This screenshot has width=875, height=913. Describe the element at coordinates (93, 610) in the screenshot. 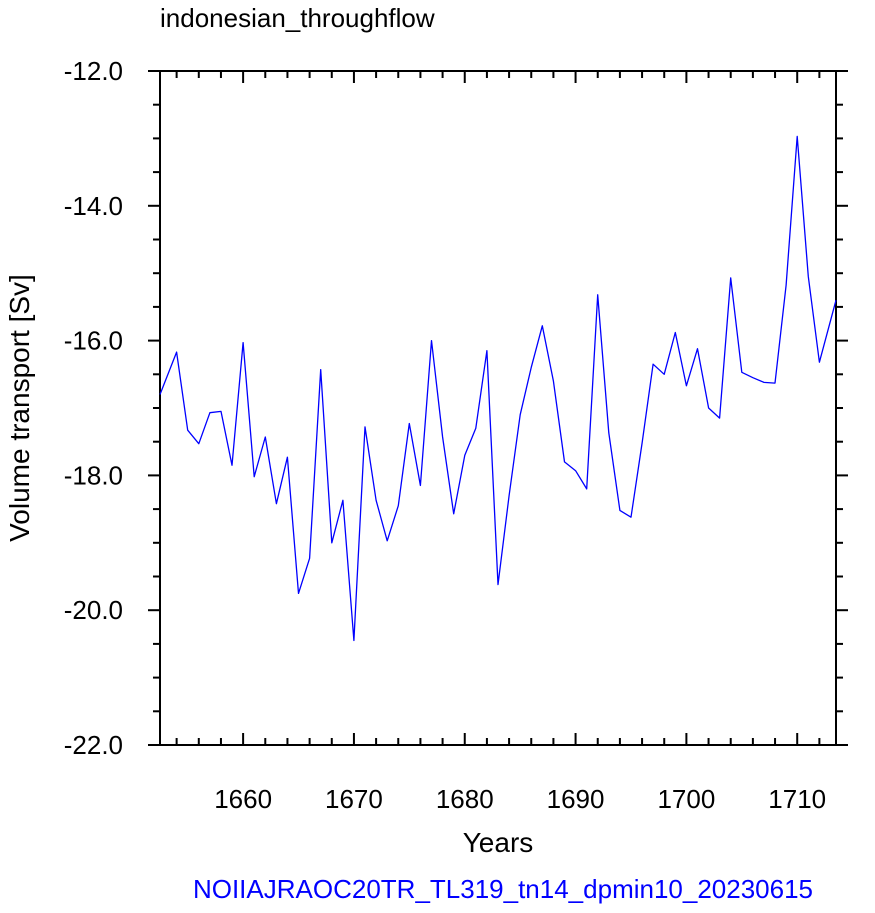

I see `y-tick-label: -20.0` at that location.